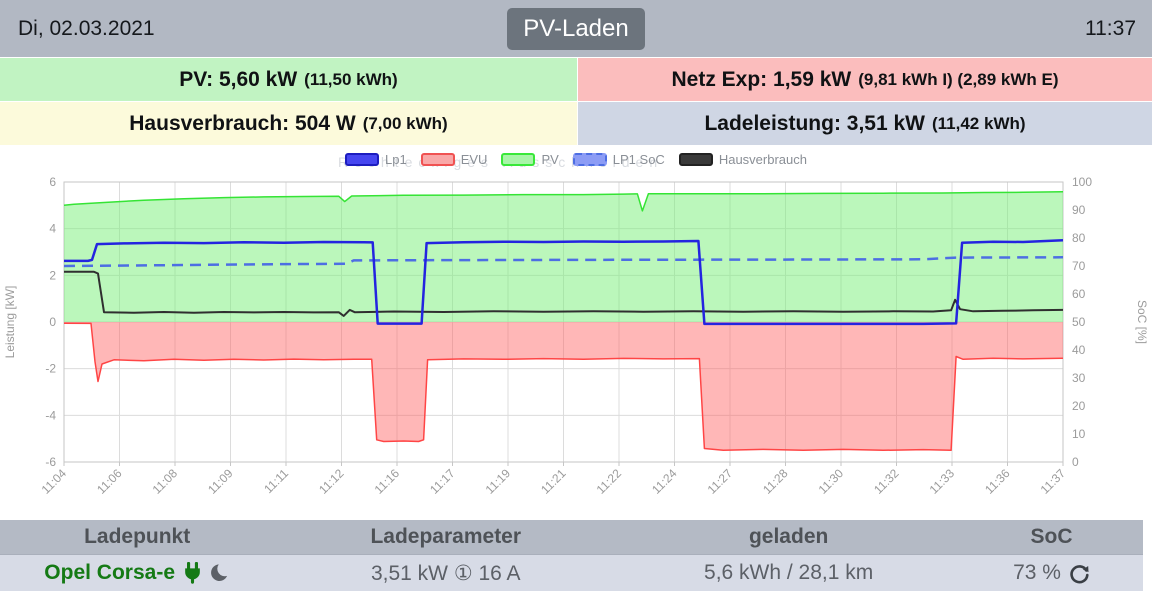 This screenshot has width=1152, height=606. I want to click on y-left-tick-label: -6, so click(50, 462).